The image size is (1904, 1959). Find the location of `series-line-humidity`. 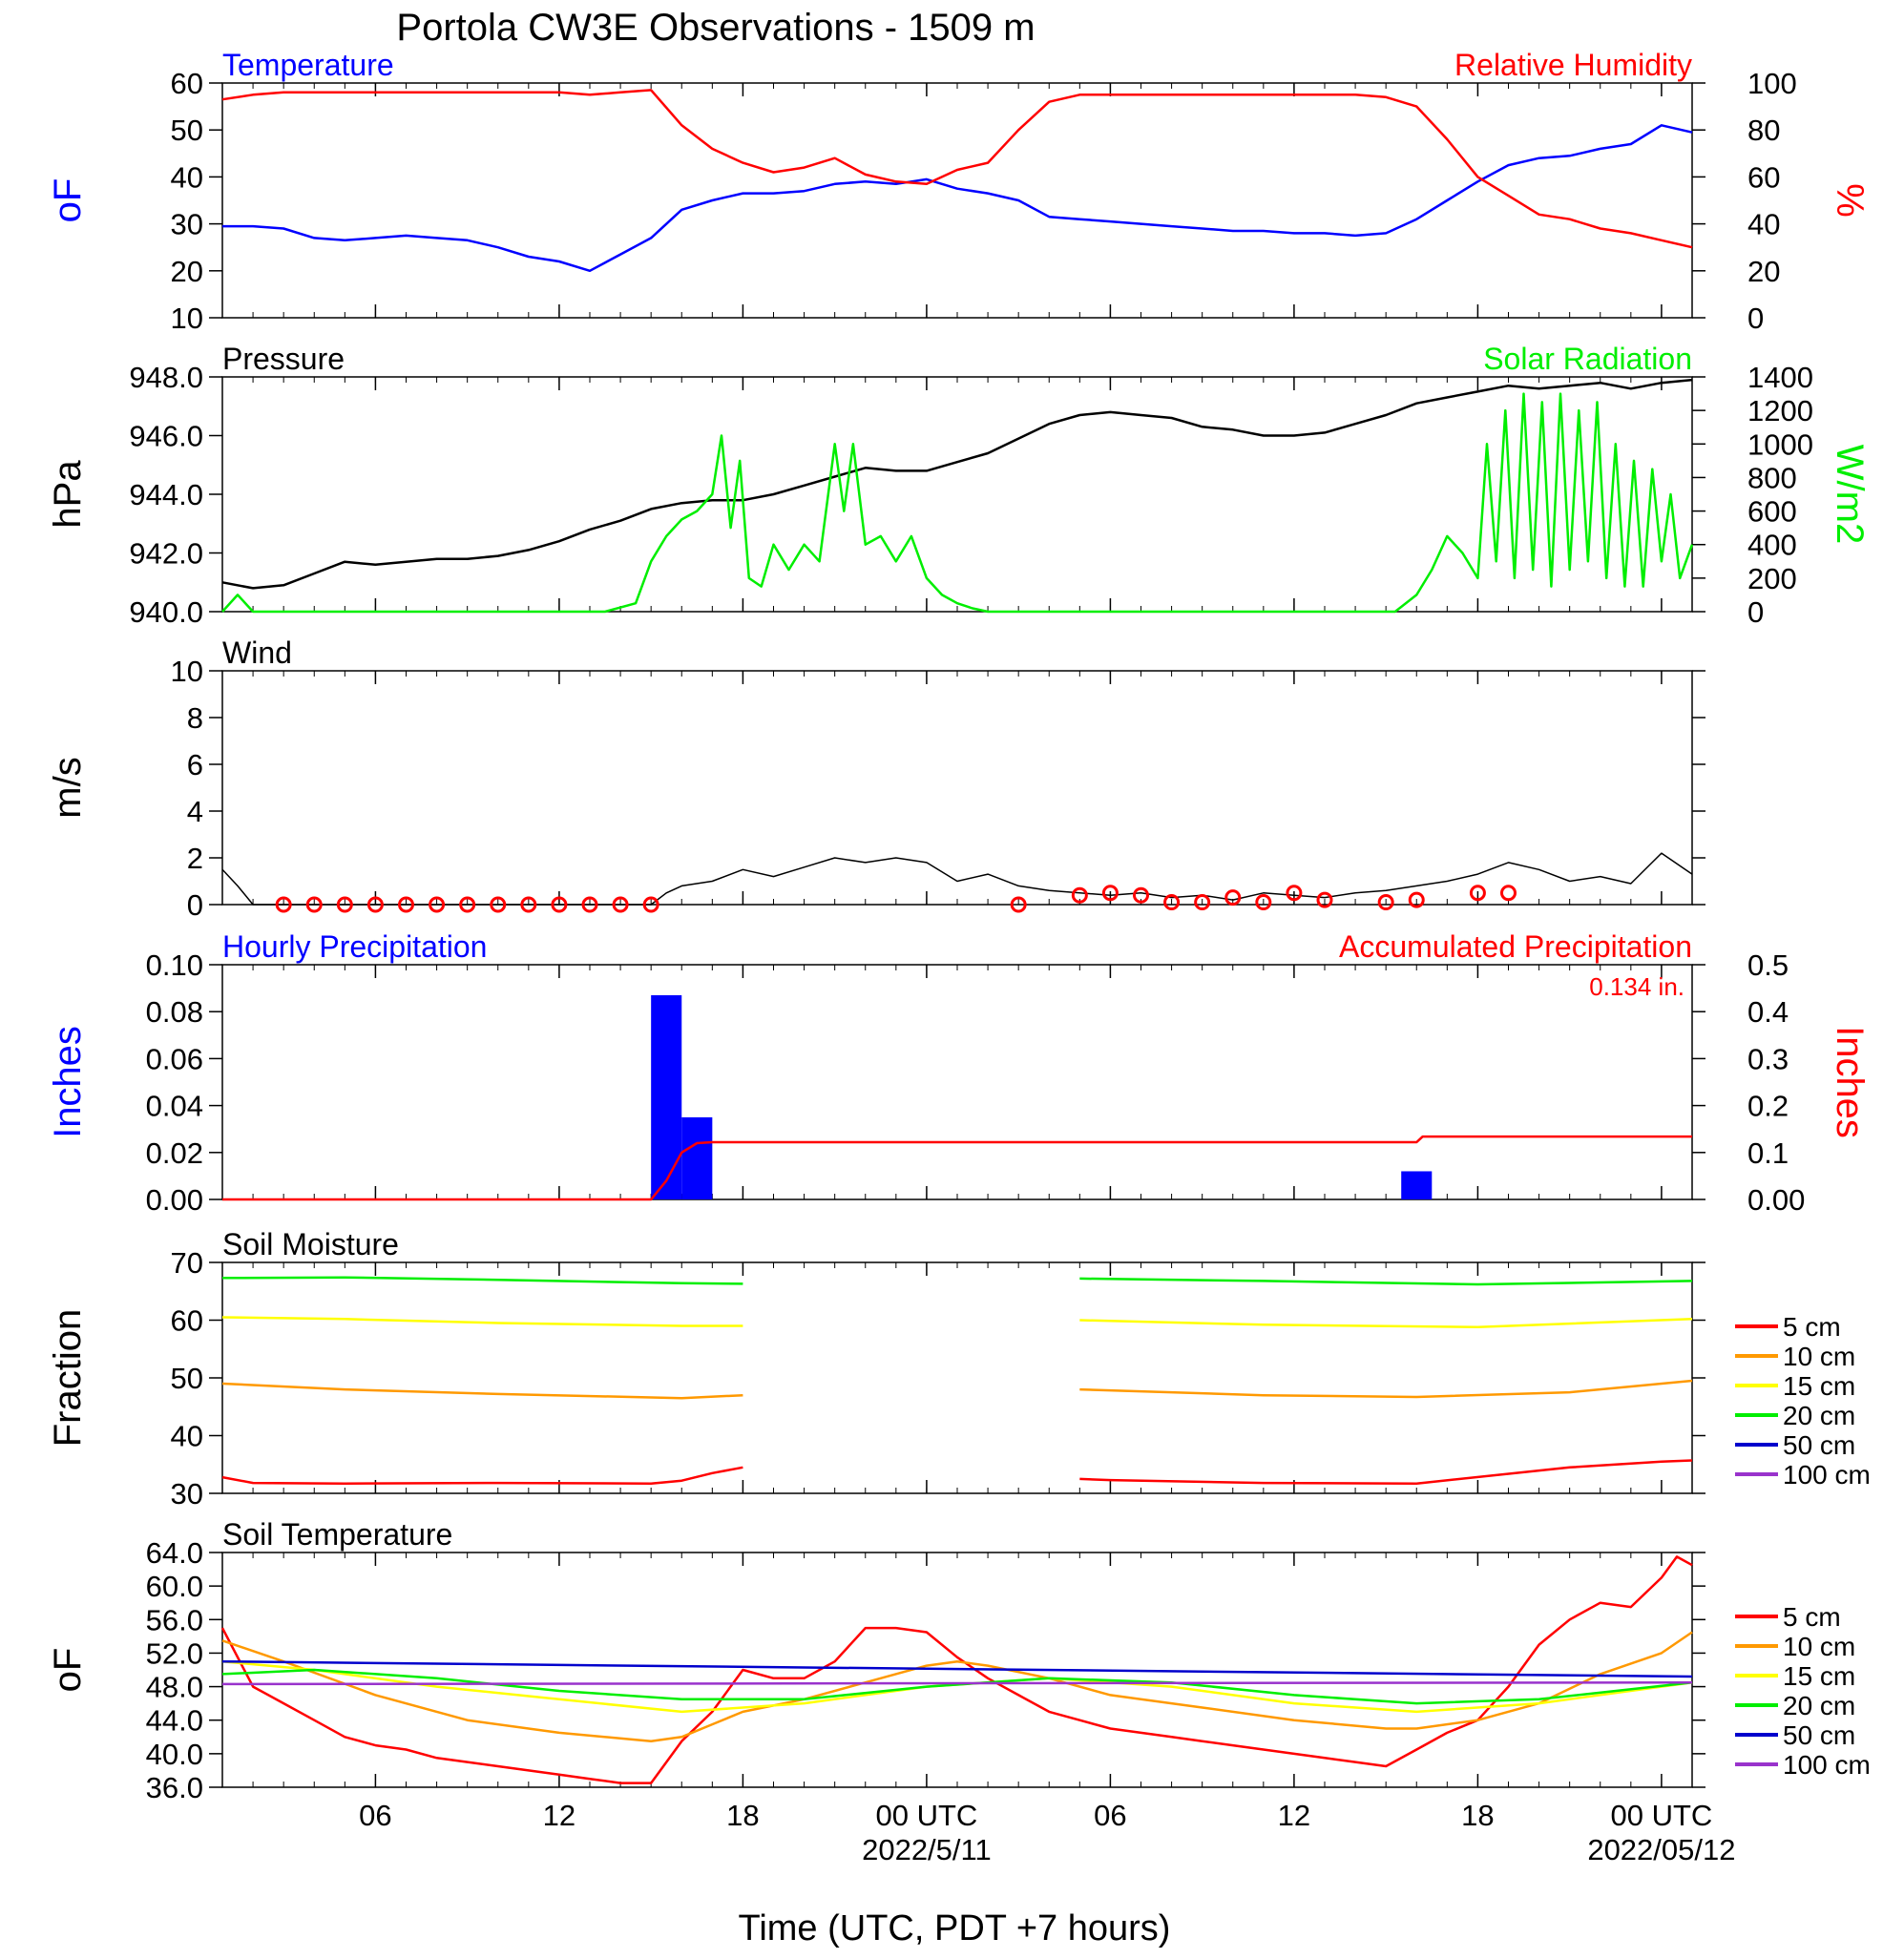

series-line-humidity is located at coordinates (957, 169).